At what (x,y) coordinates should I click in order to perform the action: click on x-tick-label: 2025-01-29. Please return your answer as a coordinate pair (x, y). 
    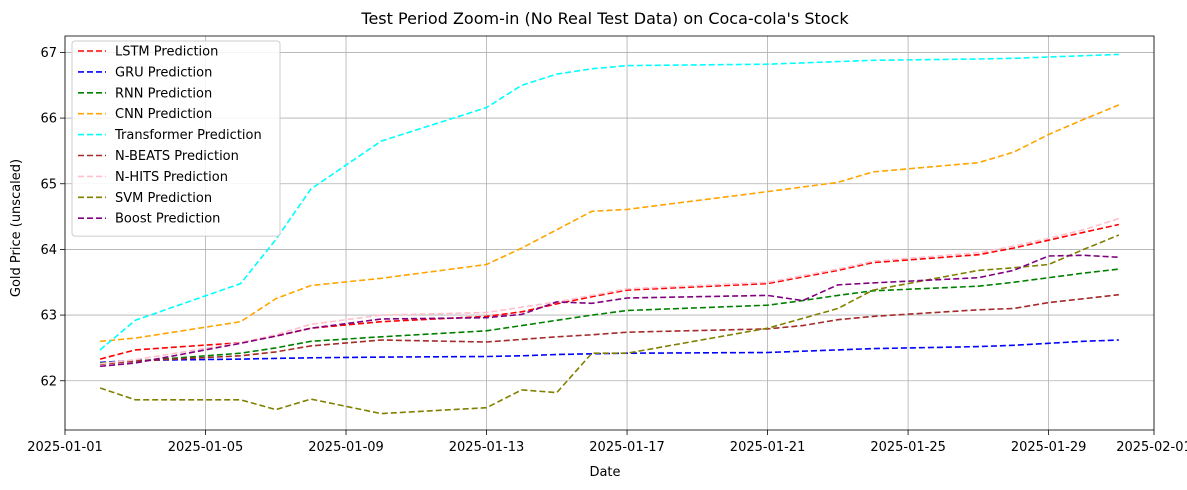
    Looking at the image, I should click on (1049, 447).